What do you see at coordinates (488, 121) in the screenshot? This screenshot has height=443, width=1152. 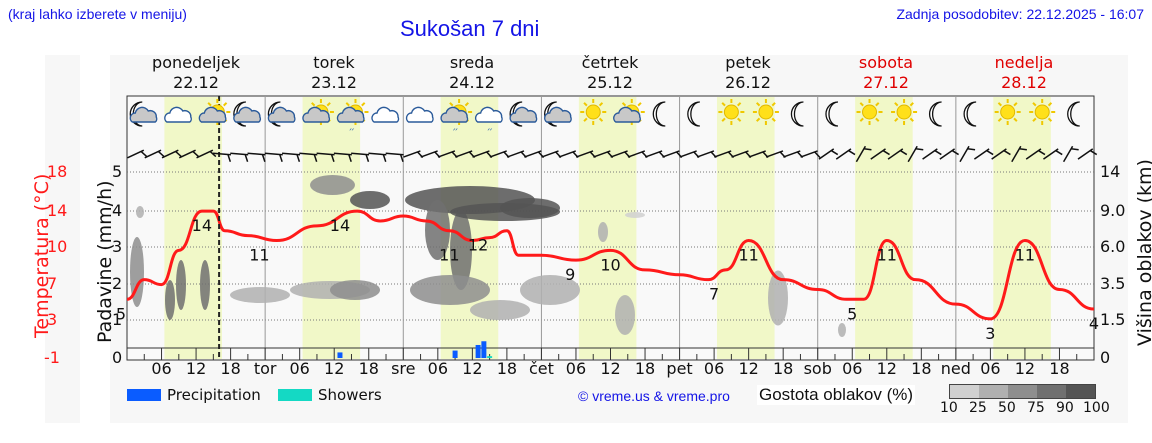 I see `cloud-rain-icon: ״` at bounding box center [488, 121].